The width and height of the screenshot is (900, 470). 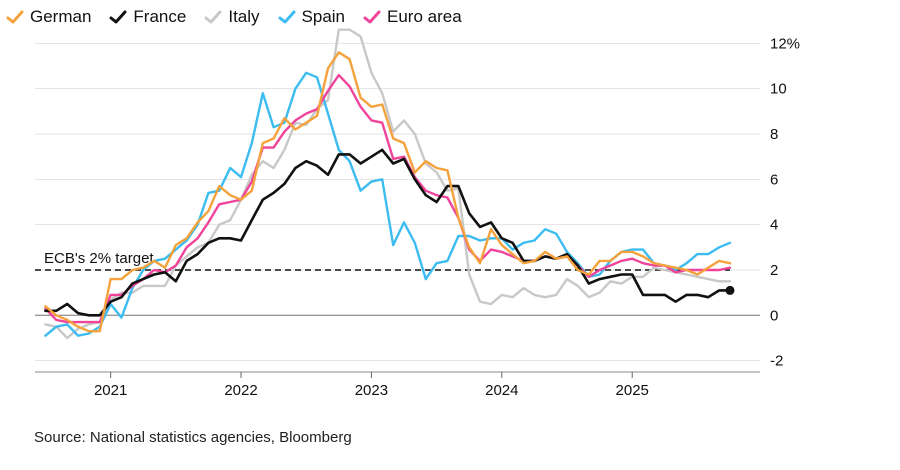 I want to click on legend: German France Italy Spain Euro area, so click(x=234, y=17).